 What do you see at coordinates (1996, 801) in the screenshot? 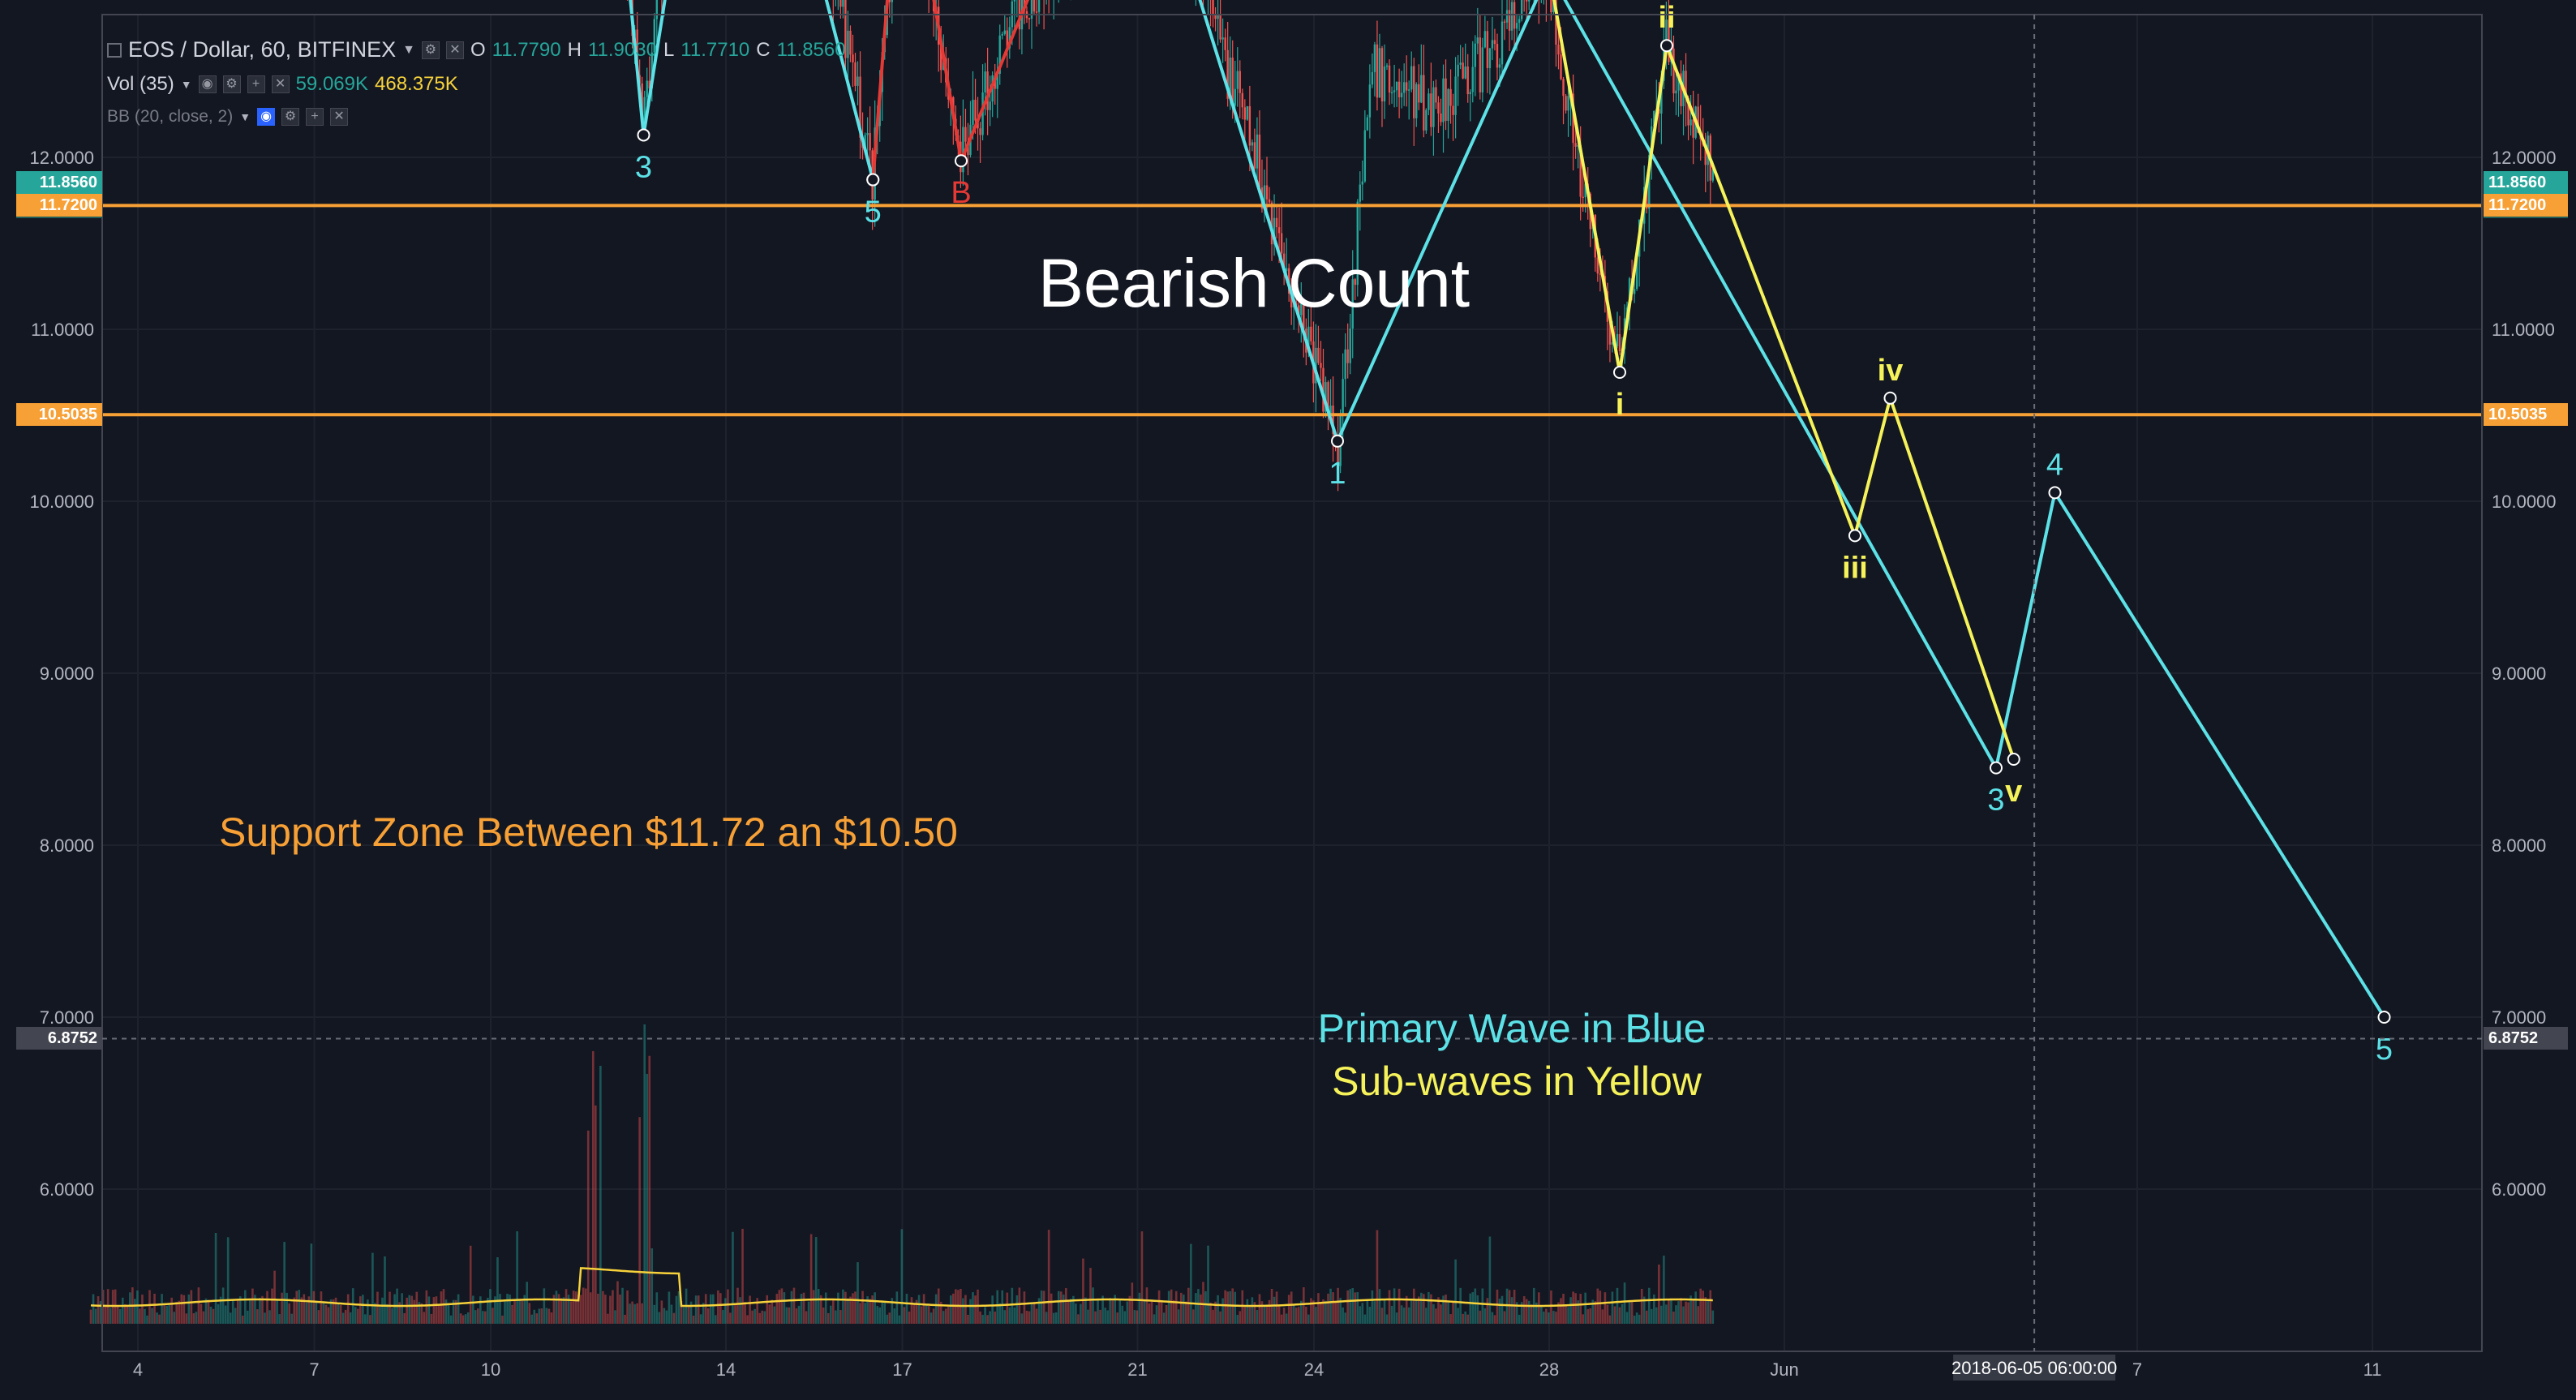
I see `wave-label: 3` at bounding box center [1996, 801].